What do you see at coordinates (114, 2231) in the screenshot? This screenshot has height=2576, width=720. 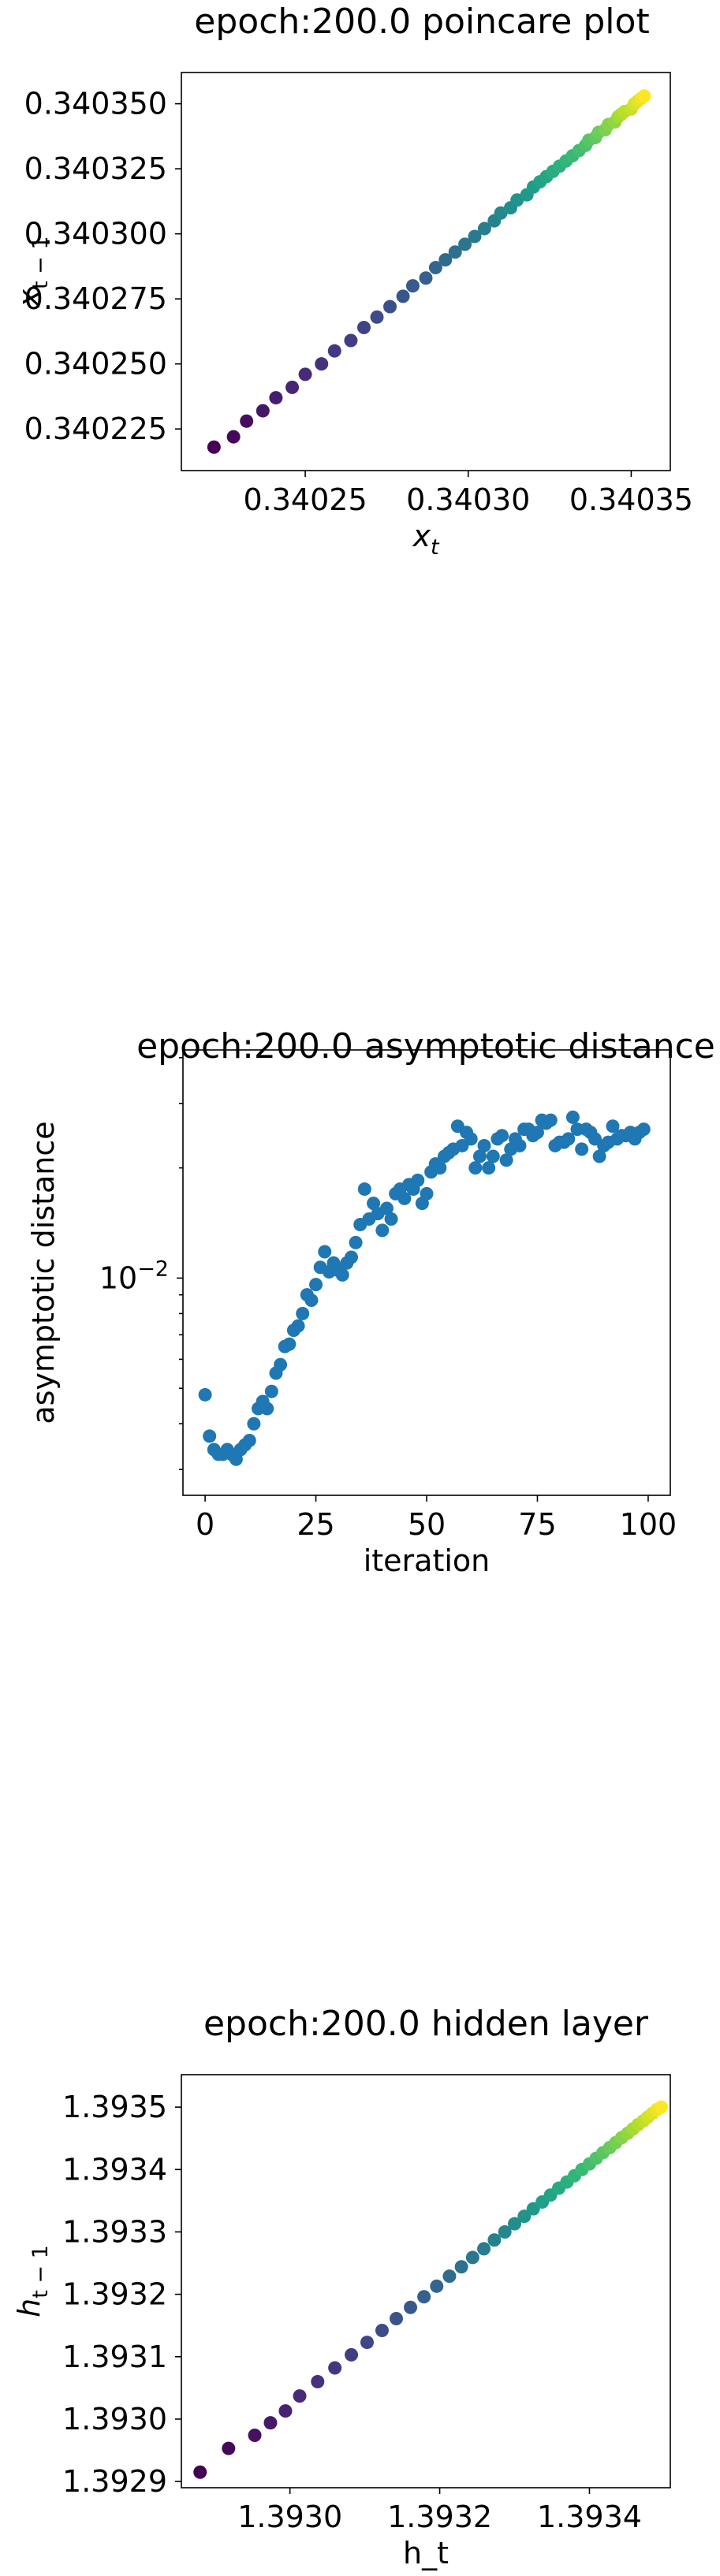 I see `y-tick-label: 1.3933` at bounding box center [114, 2231].